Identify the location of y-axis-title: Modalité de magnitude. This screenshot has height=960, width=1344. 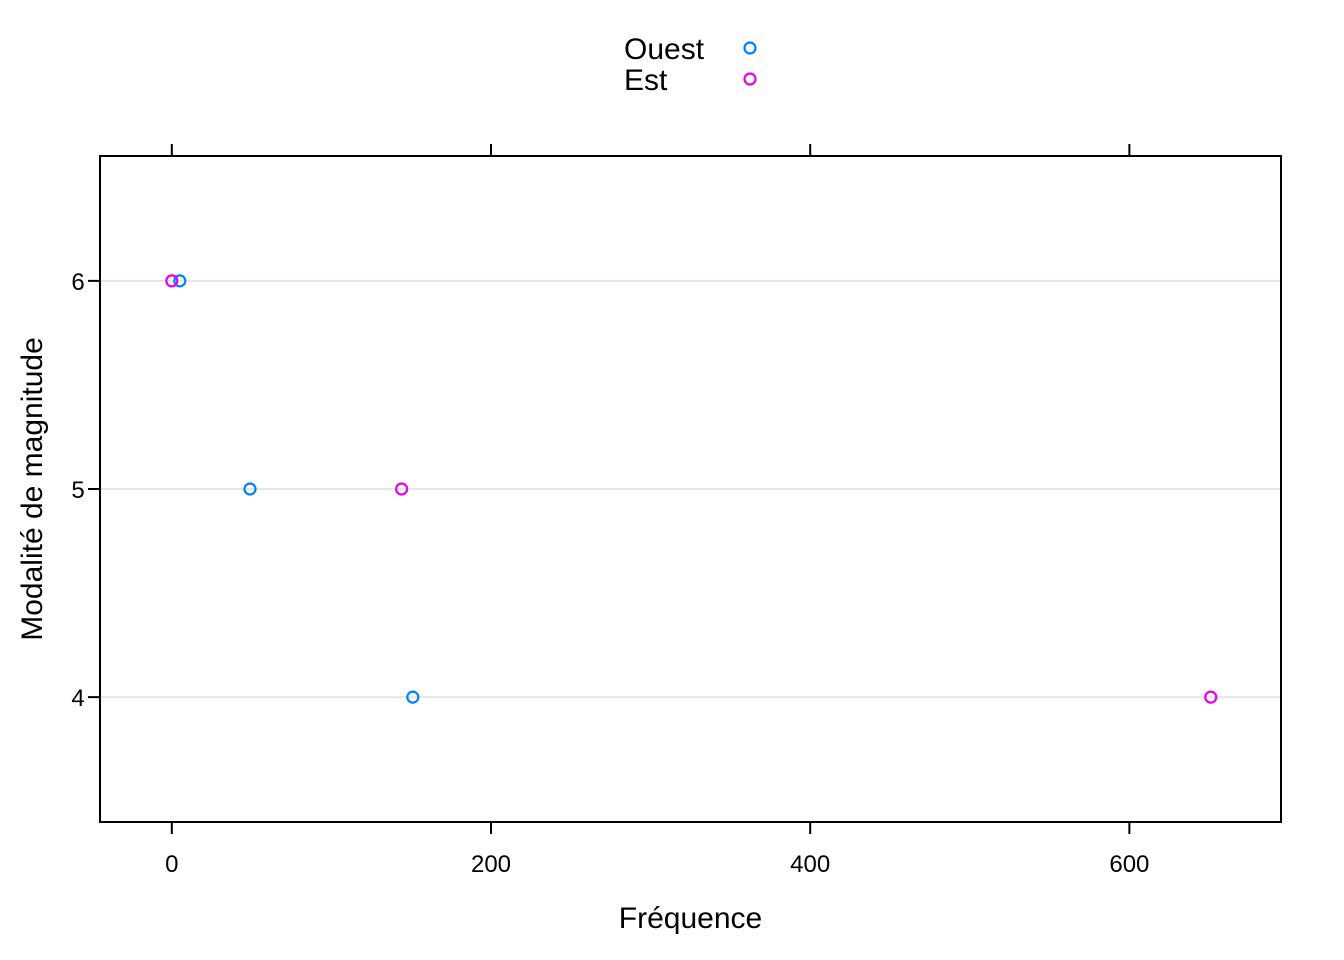
(32, 489).